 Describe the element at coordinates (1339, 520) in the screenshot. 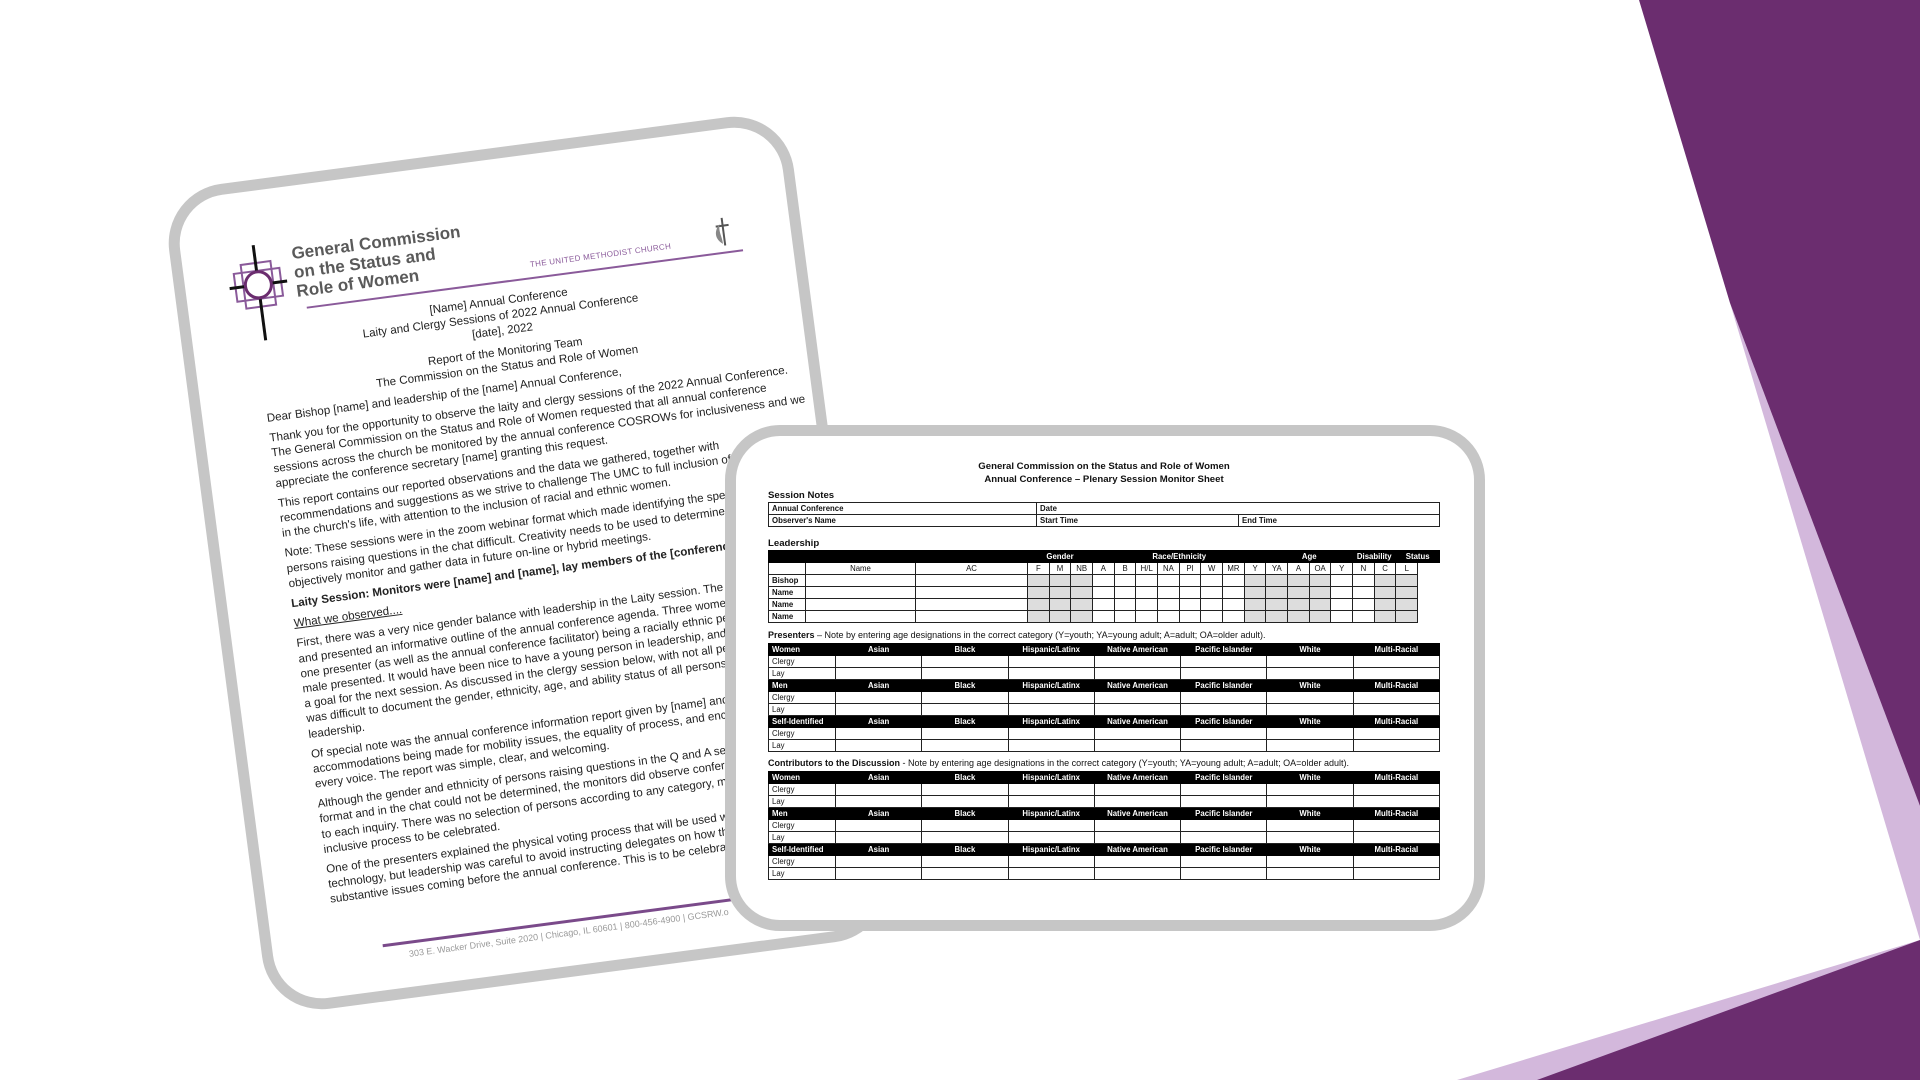

I see `end-time-field: End Time` at that location.